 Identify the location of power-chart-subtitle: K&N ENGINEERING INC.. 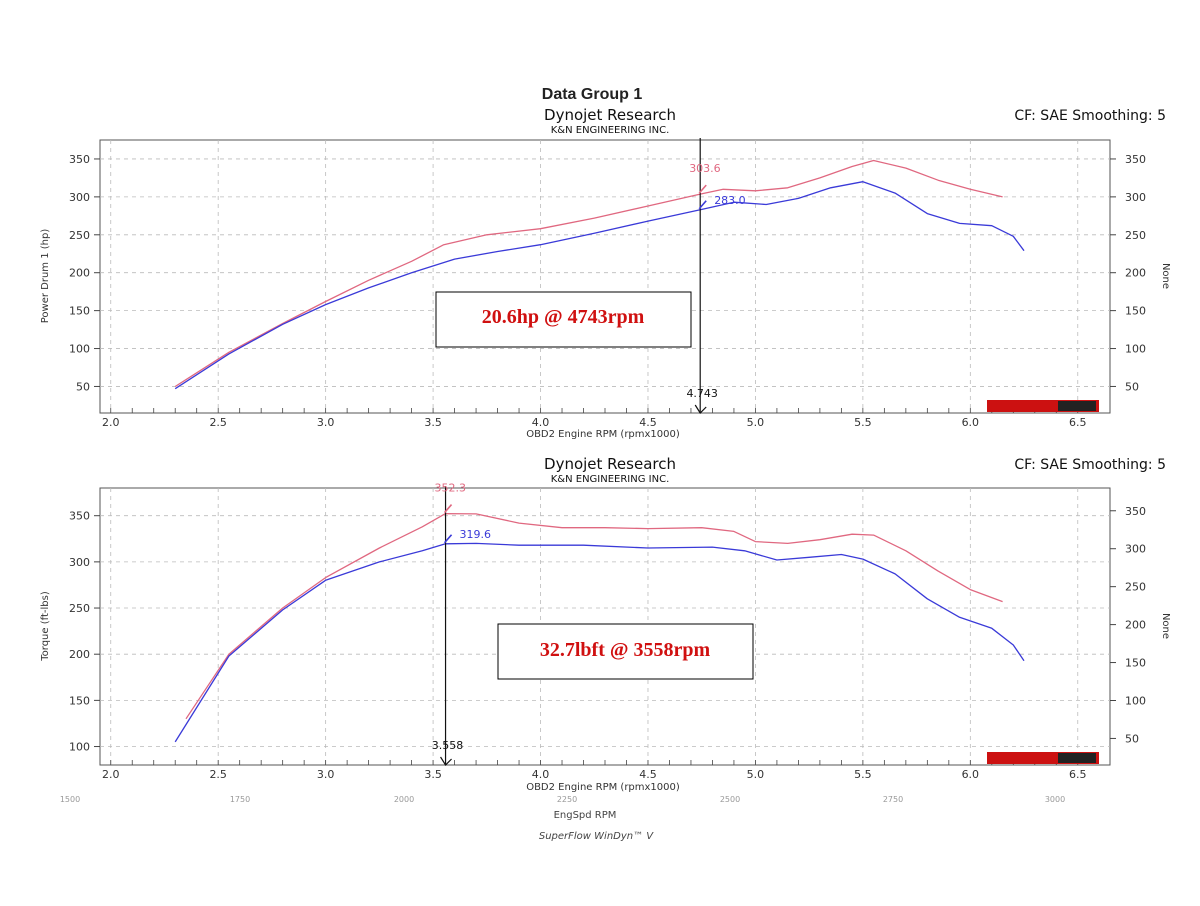
(610, 130).